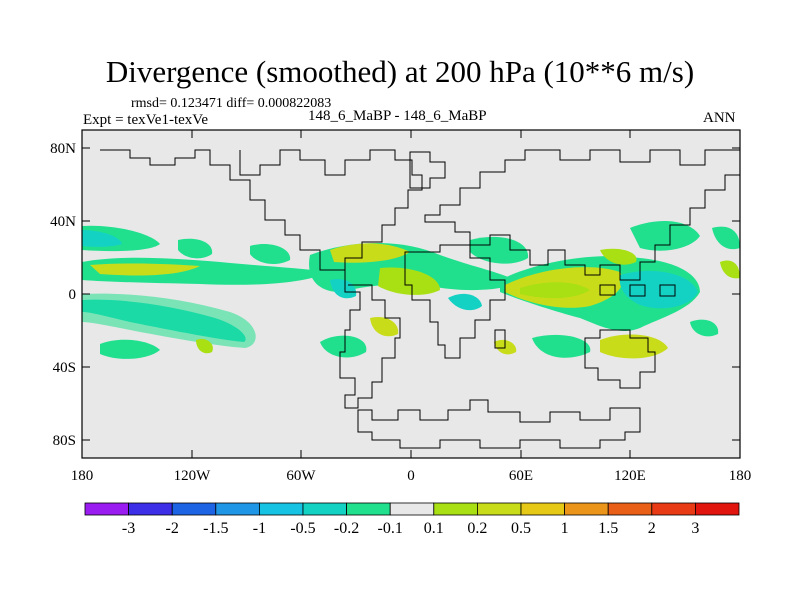  Describe the element at coordinates (620, 359) in the screenshot. I see `coast-australia` at that location.